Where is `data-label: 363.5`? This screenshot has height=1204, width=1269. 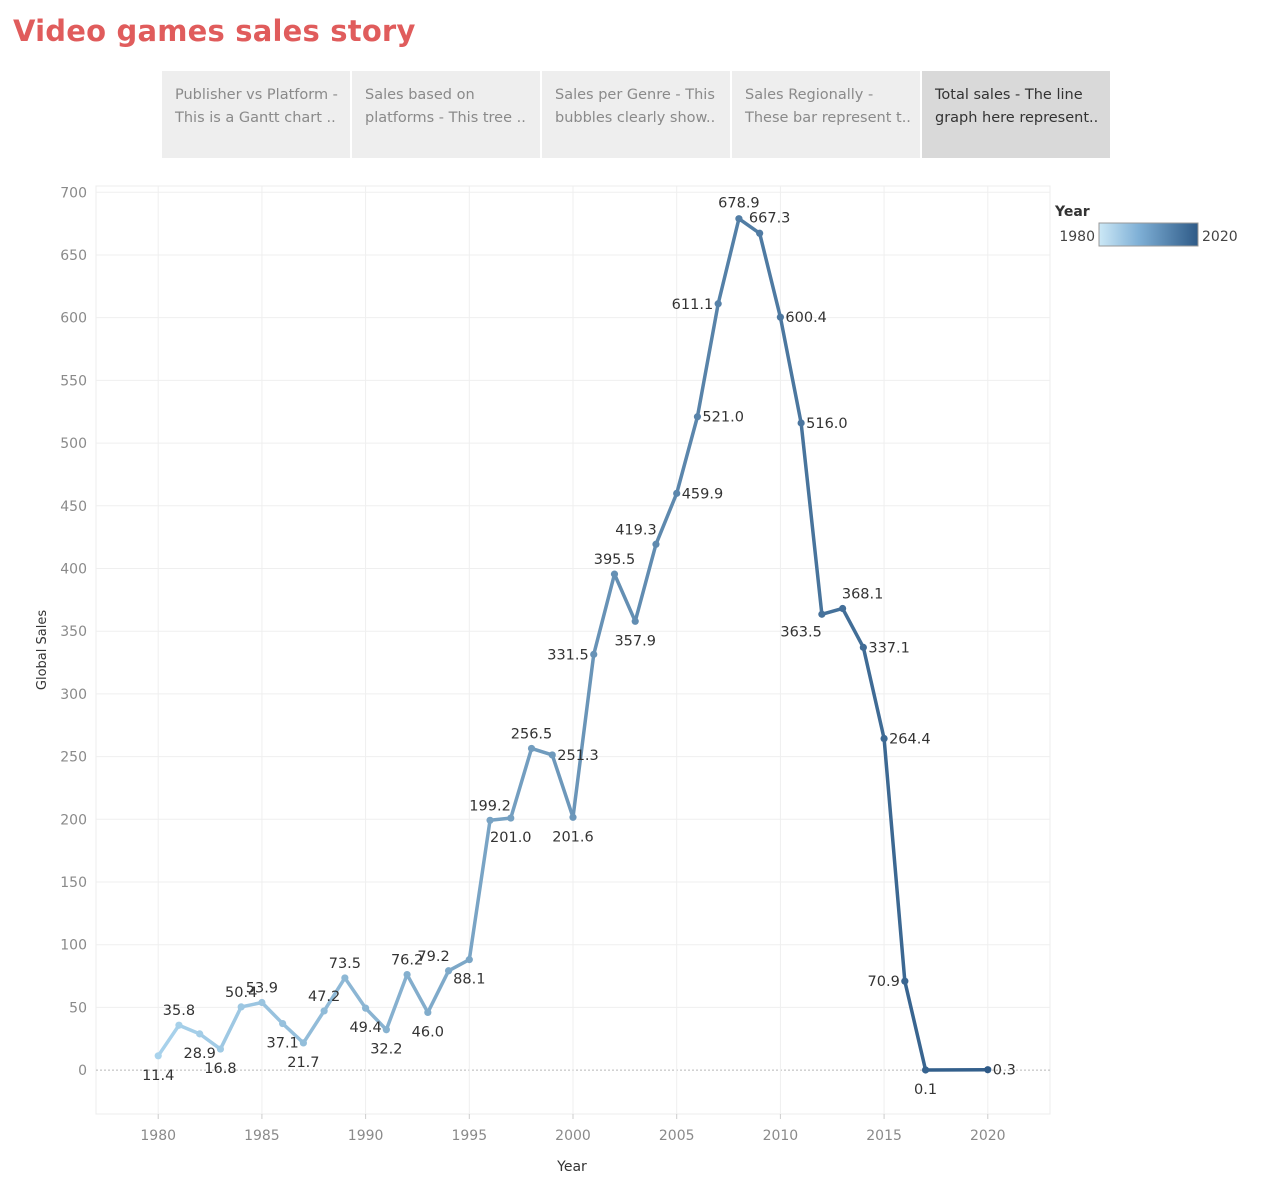
data-label: 363.5 is located at coordinates (801, 632).